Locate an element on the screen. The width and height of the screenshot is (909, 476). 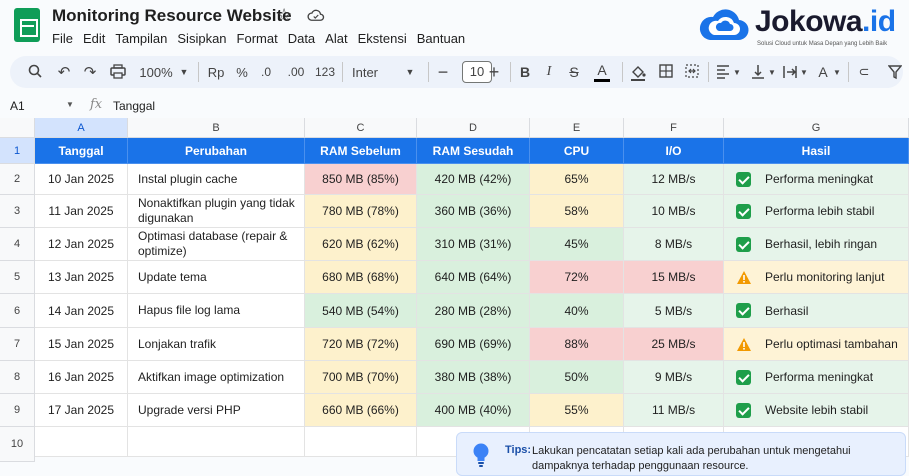
io-cell: 12 MB/s is located at coordinates (674, 179).